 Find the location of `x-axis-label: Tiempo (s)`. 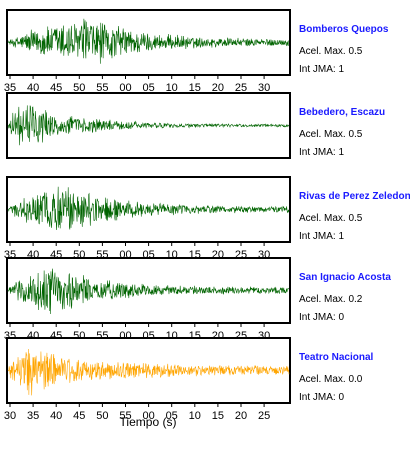

x-axis-label: Tiempo (s) is located at coordinates (148, 422).